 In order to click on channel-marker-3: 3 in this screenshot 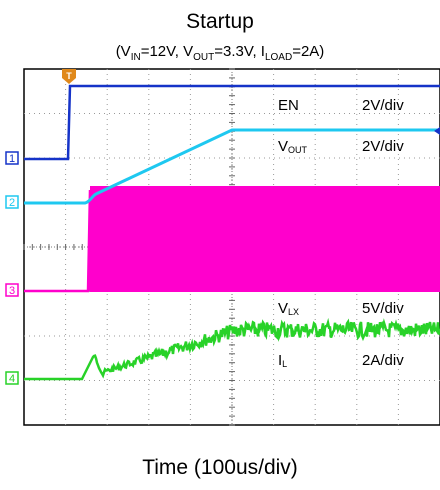, I will do `click(12, 291)`.